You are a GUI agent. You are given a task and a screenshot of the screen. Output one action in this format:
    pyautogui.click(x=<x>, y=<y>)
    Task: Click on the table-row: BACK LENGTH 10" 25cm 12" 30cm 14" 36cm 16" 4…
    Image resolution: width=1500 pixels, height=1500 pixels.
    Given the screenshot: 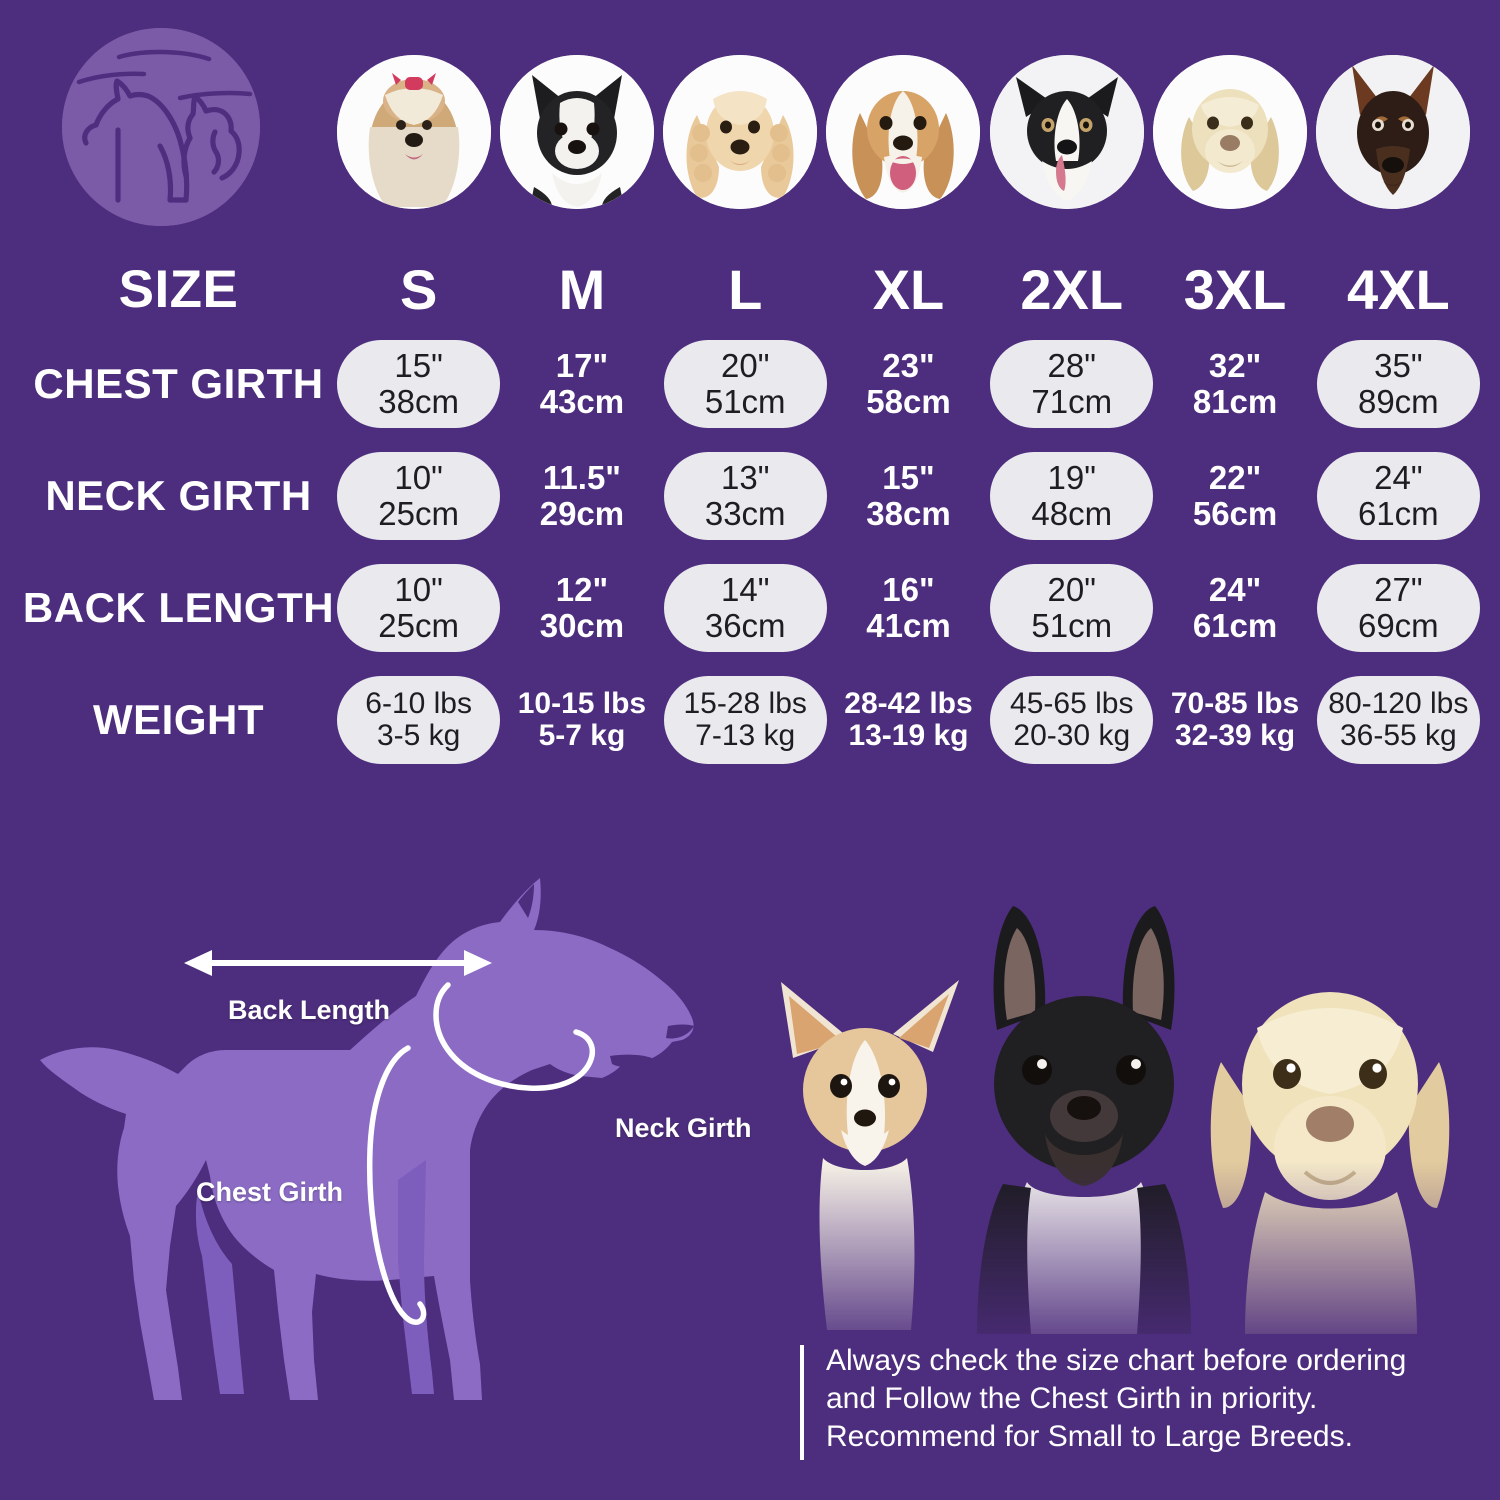 What is the action you would take?
    pyautogui.click(x=750, y=608)
    